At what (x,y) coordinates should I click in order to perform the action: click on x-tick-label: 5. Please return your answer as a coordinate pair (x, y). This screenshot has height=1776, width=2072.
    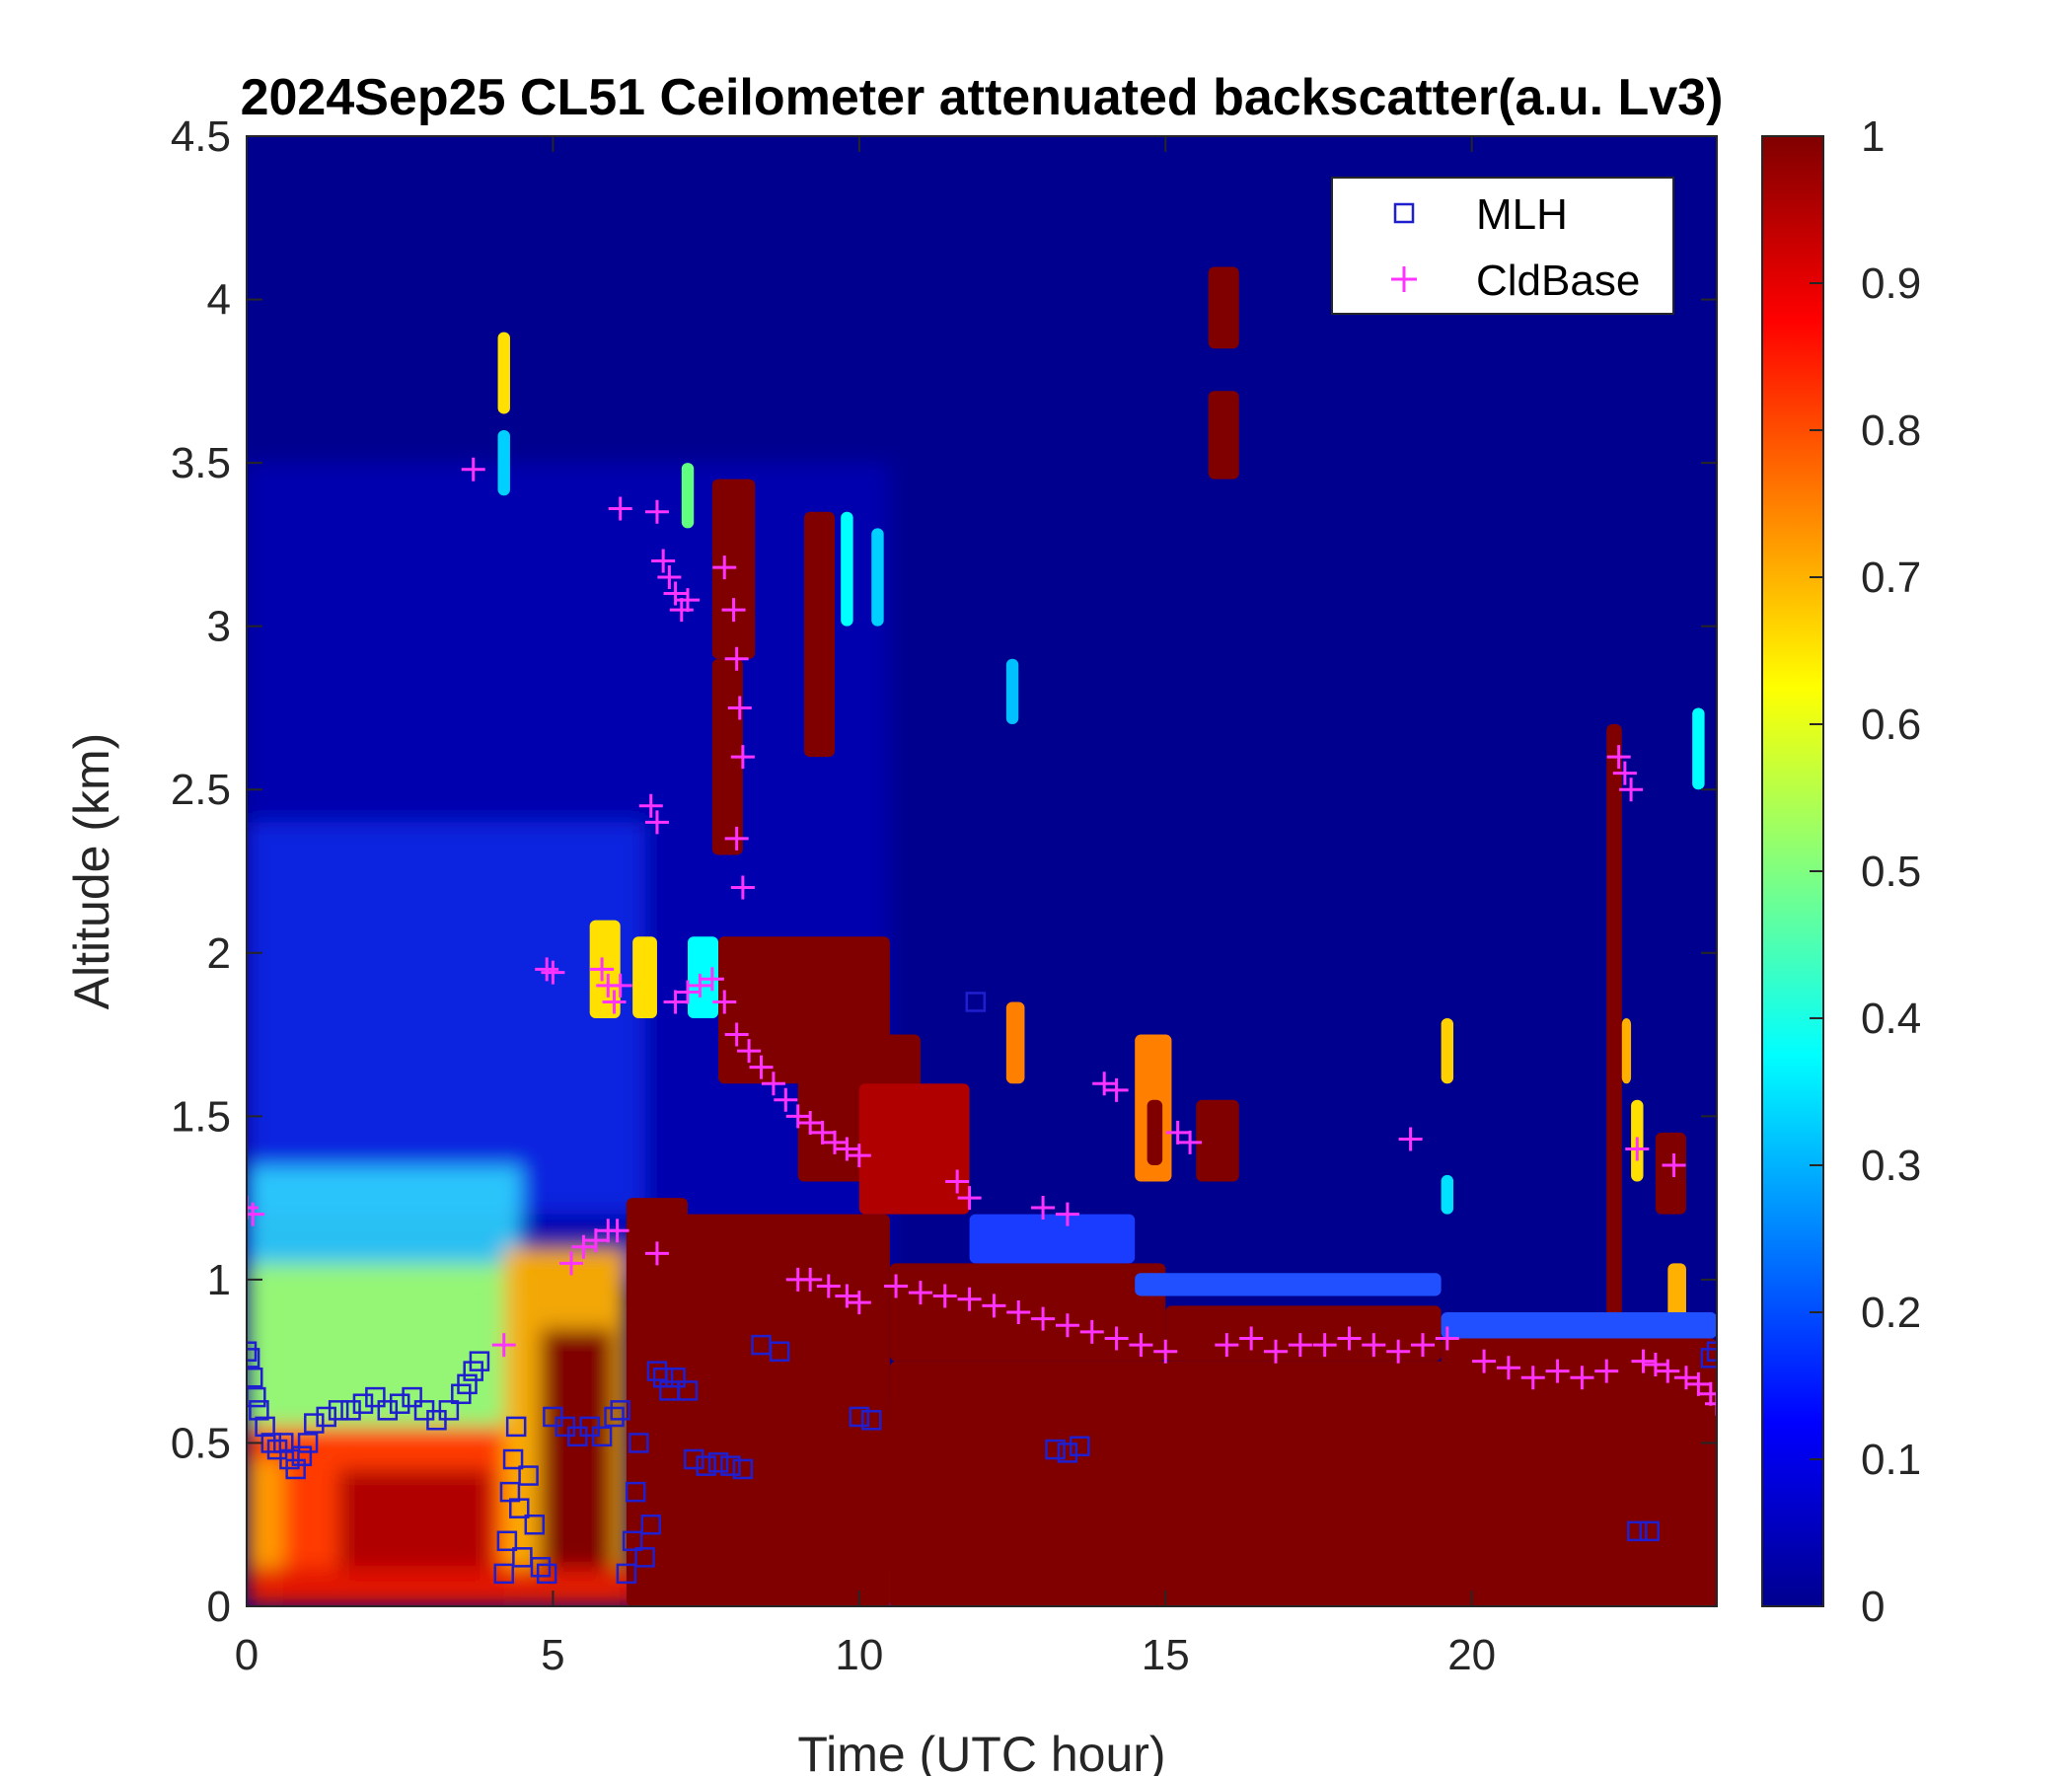
    Looking at the image, I should click on (552, 1655).